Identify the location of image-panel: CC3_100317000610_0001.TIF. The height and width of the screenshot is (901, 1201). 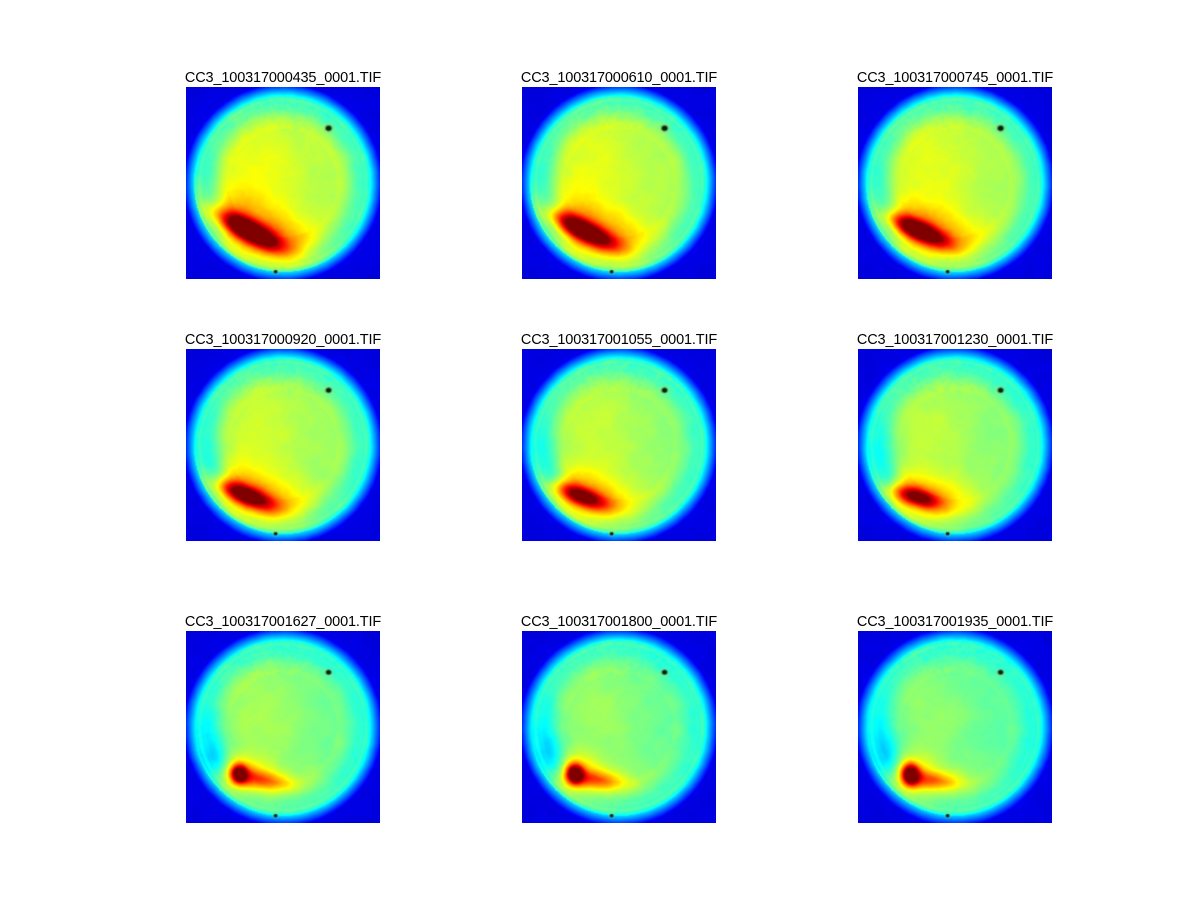
(619, 174).